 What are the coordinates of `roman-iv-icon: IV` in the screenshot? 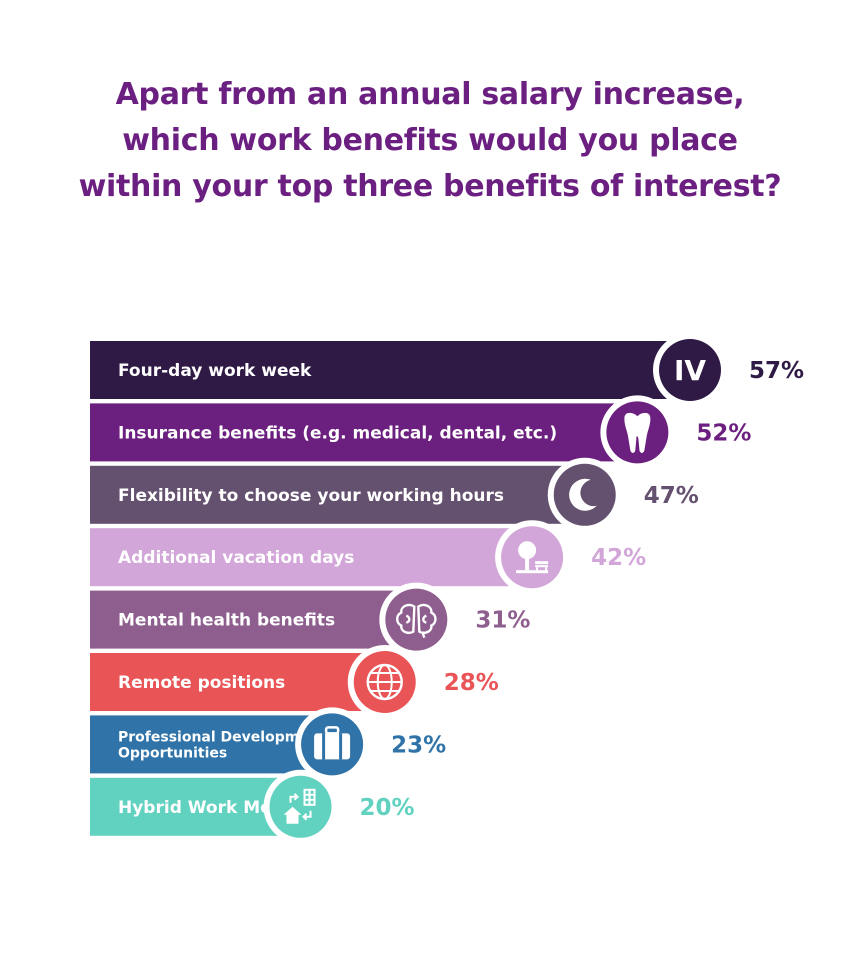 It's located at (690, 370).